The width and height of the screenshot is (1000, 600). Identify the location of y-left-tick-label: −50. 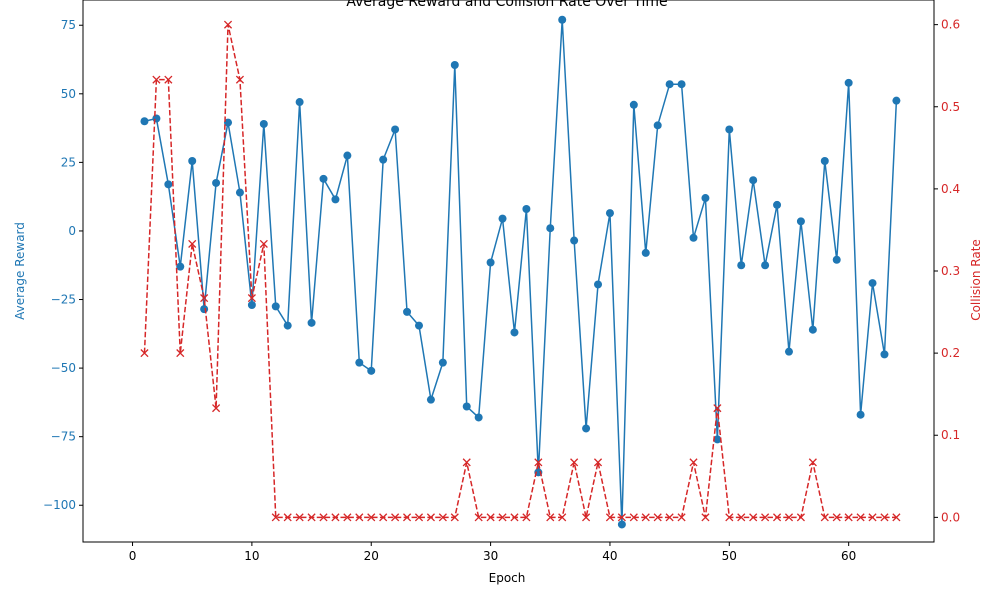
(63, 368).